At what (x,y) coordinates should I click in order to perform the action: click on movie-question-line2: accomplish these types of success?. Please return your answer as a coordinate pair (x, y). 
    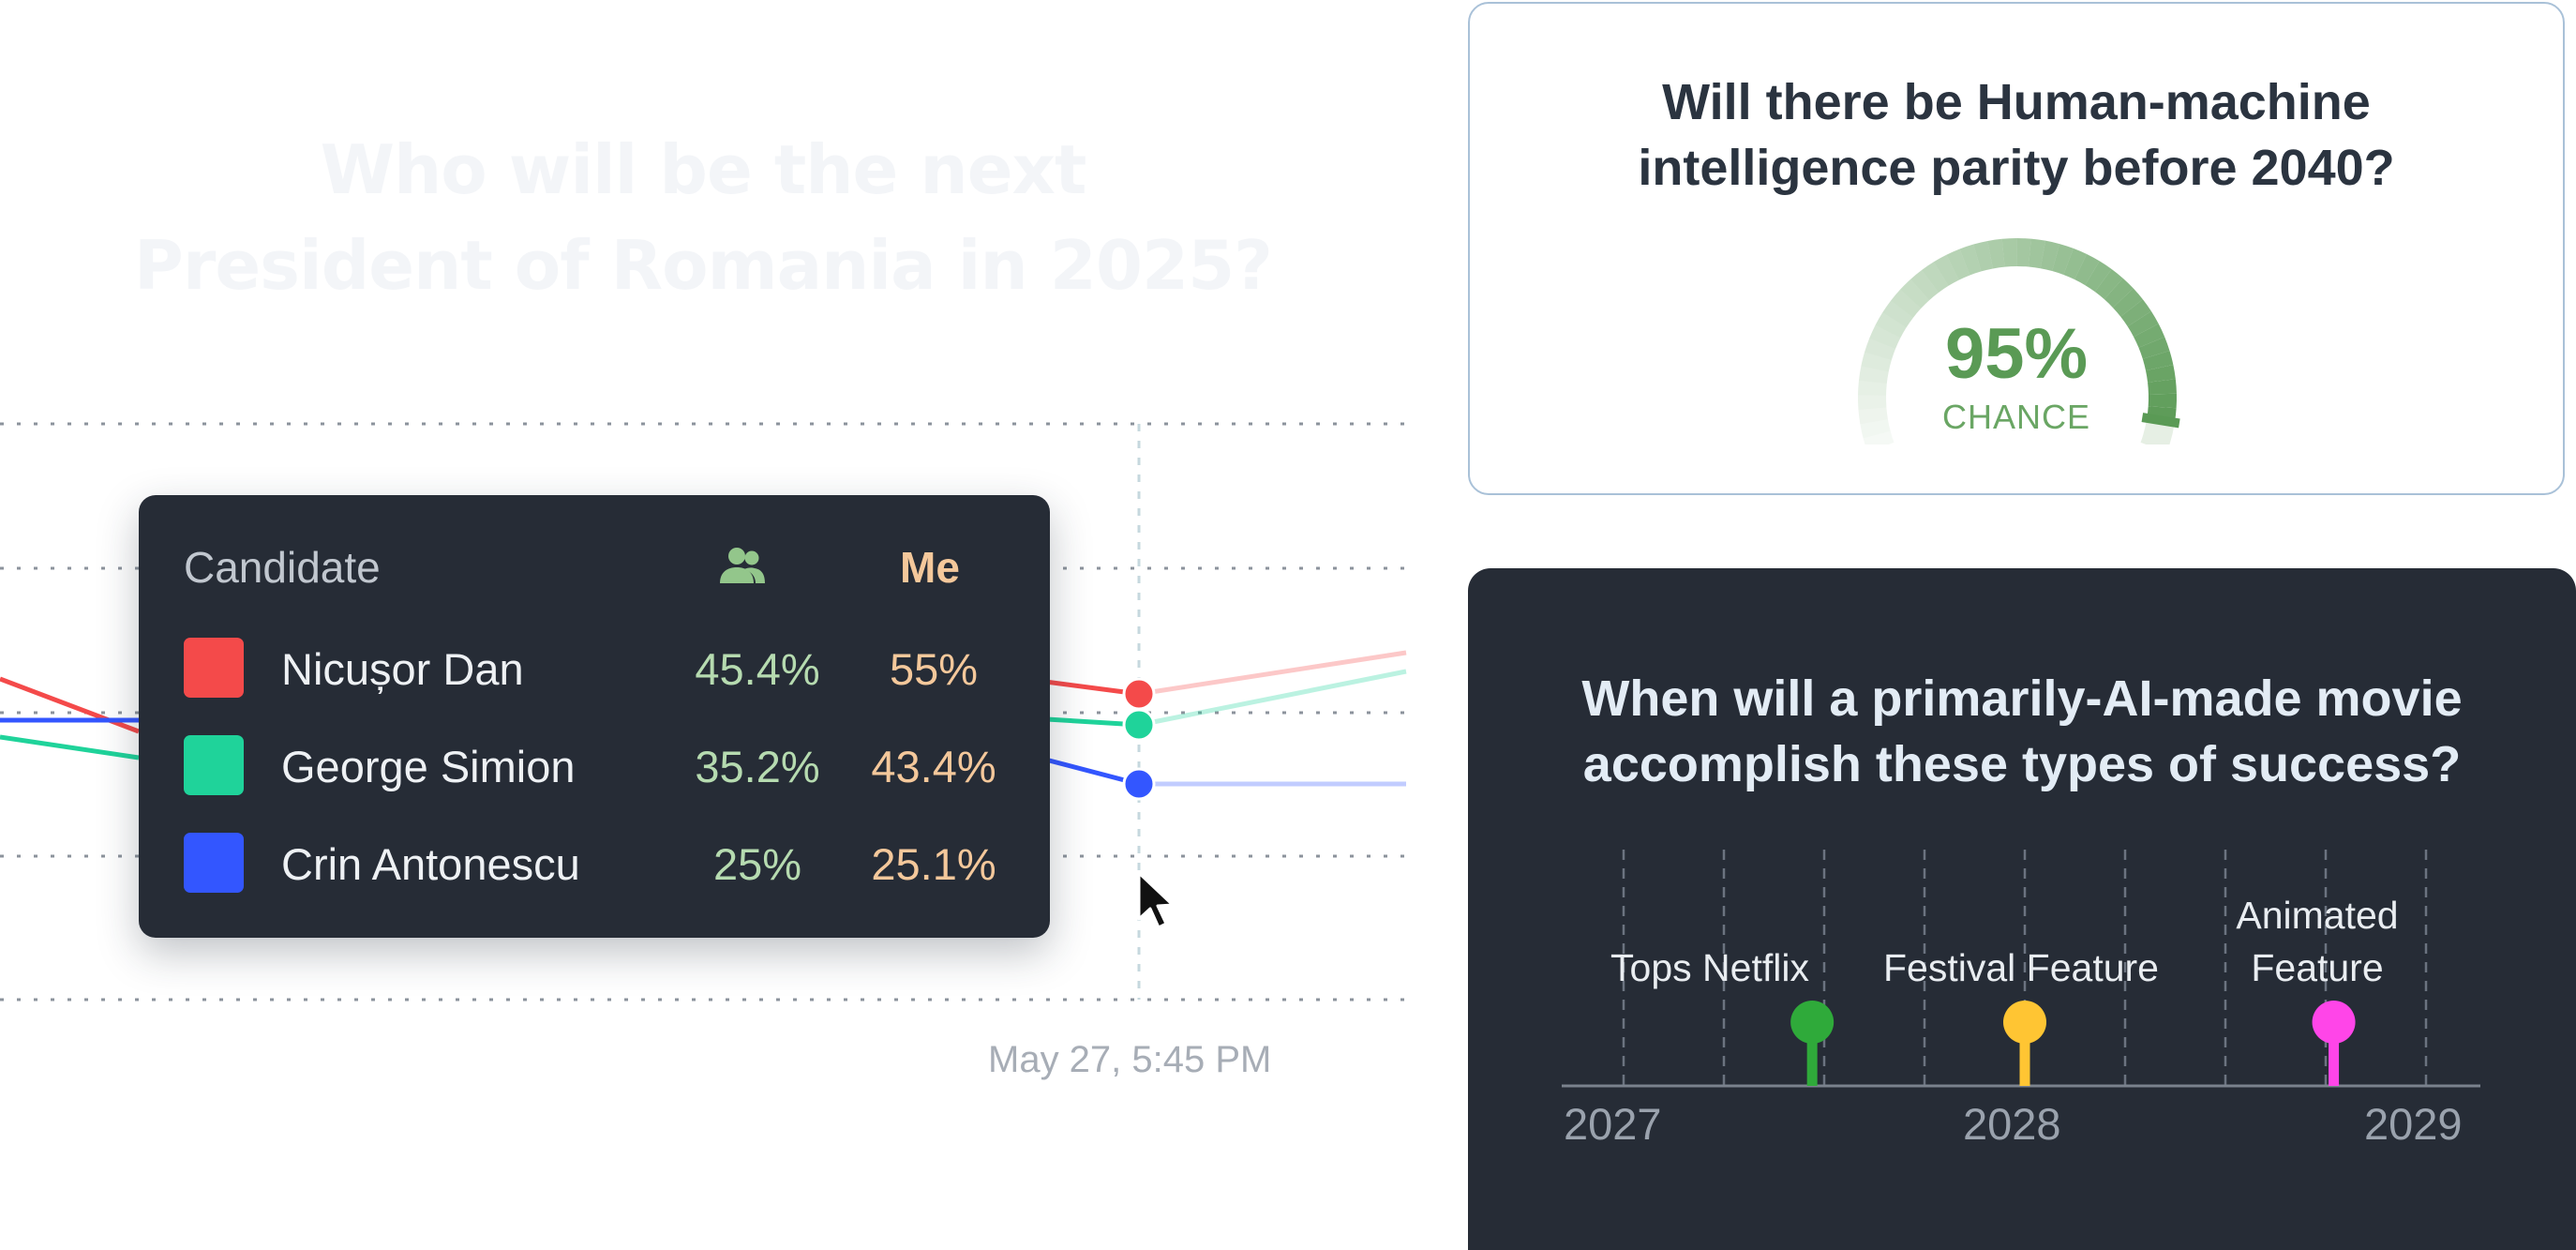
    Looking at the image, I should click on (2022, 764).